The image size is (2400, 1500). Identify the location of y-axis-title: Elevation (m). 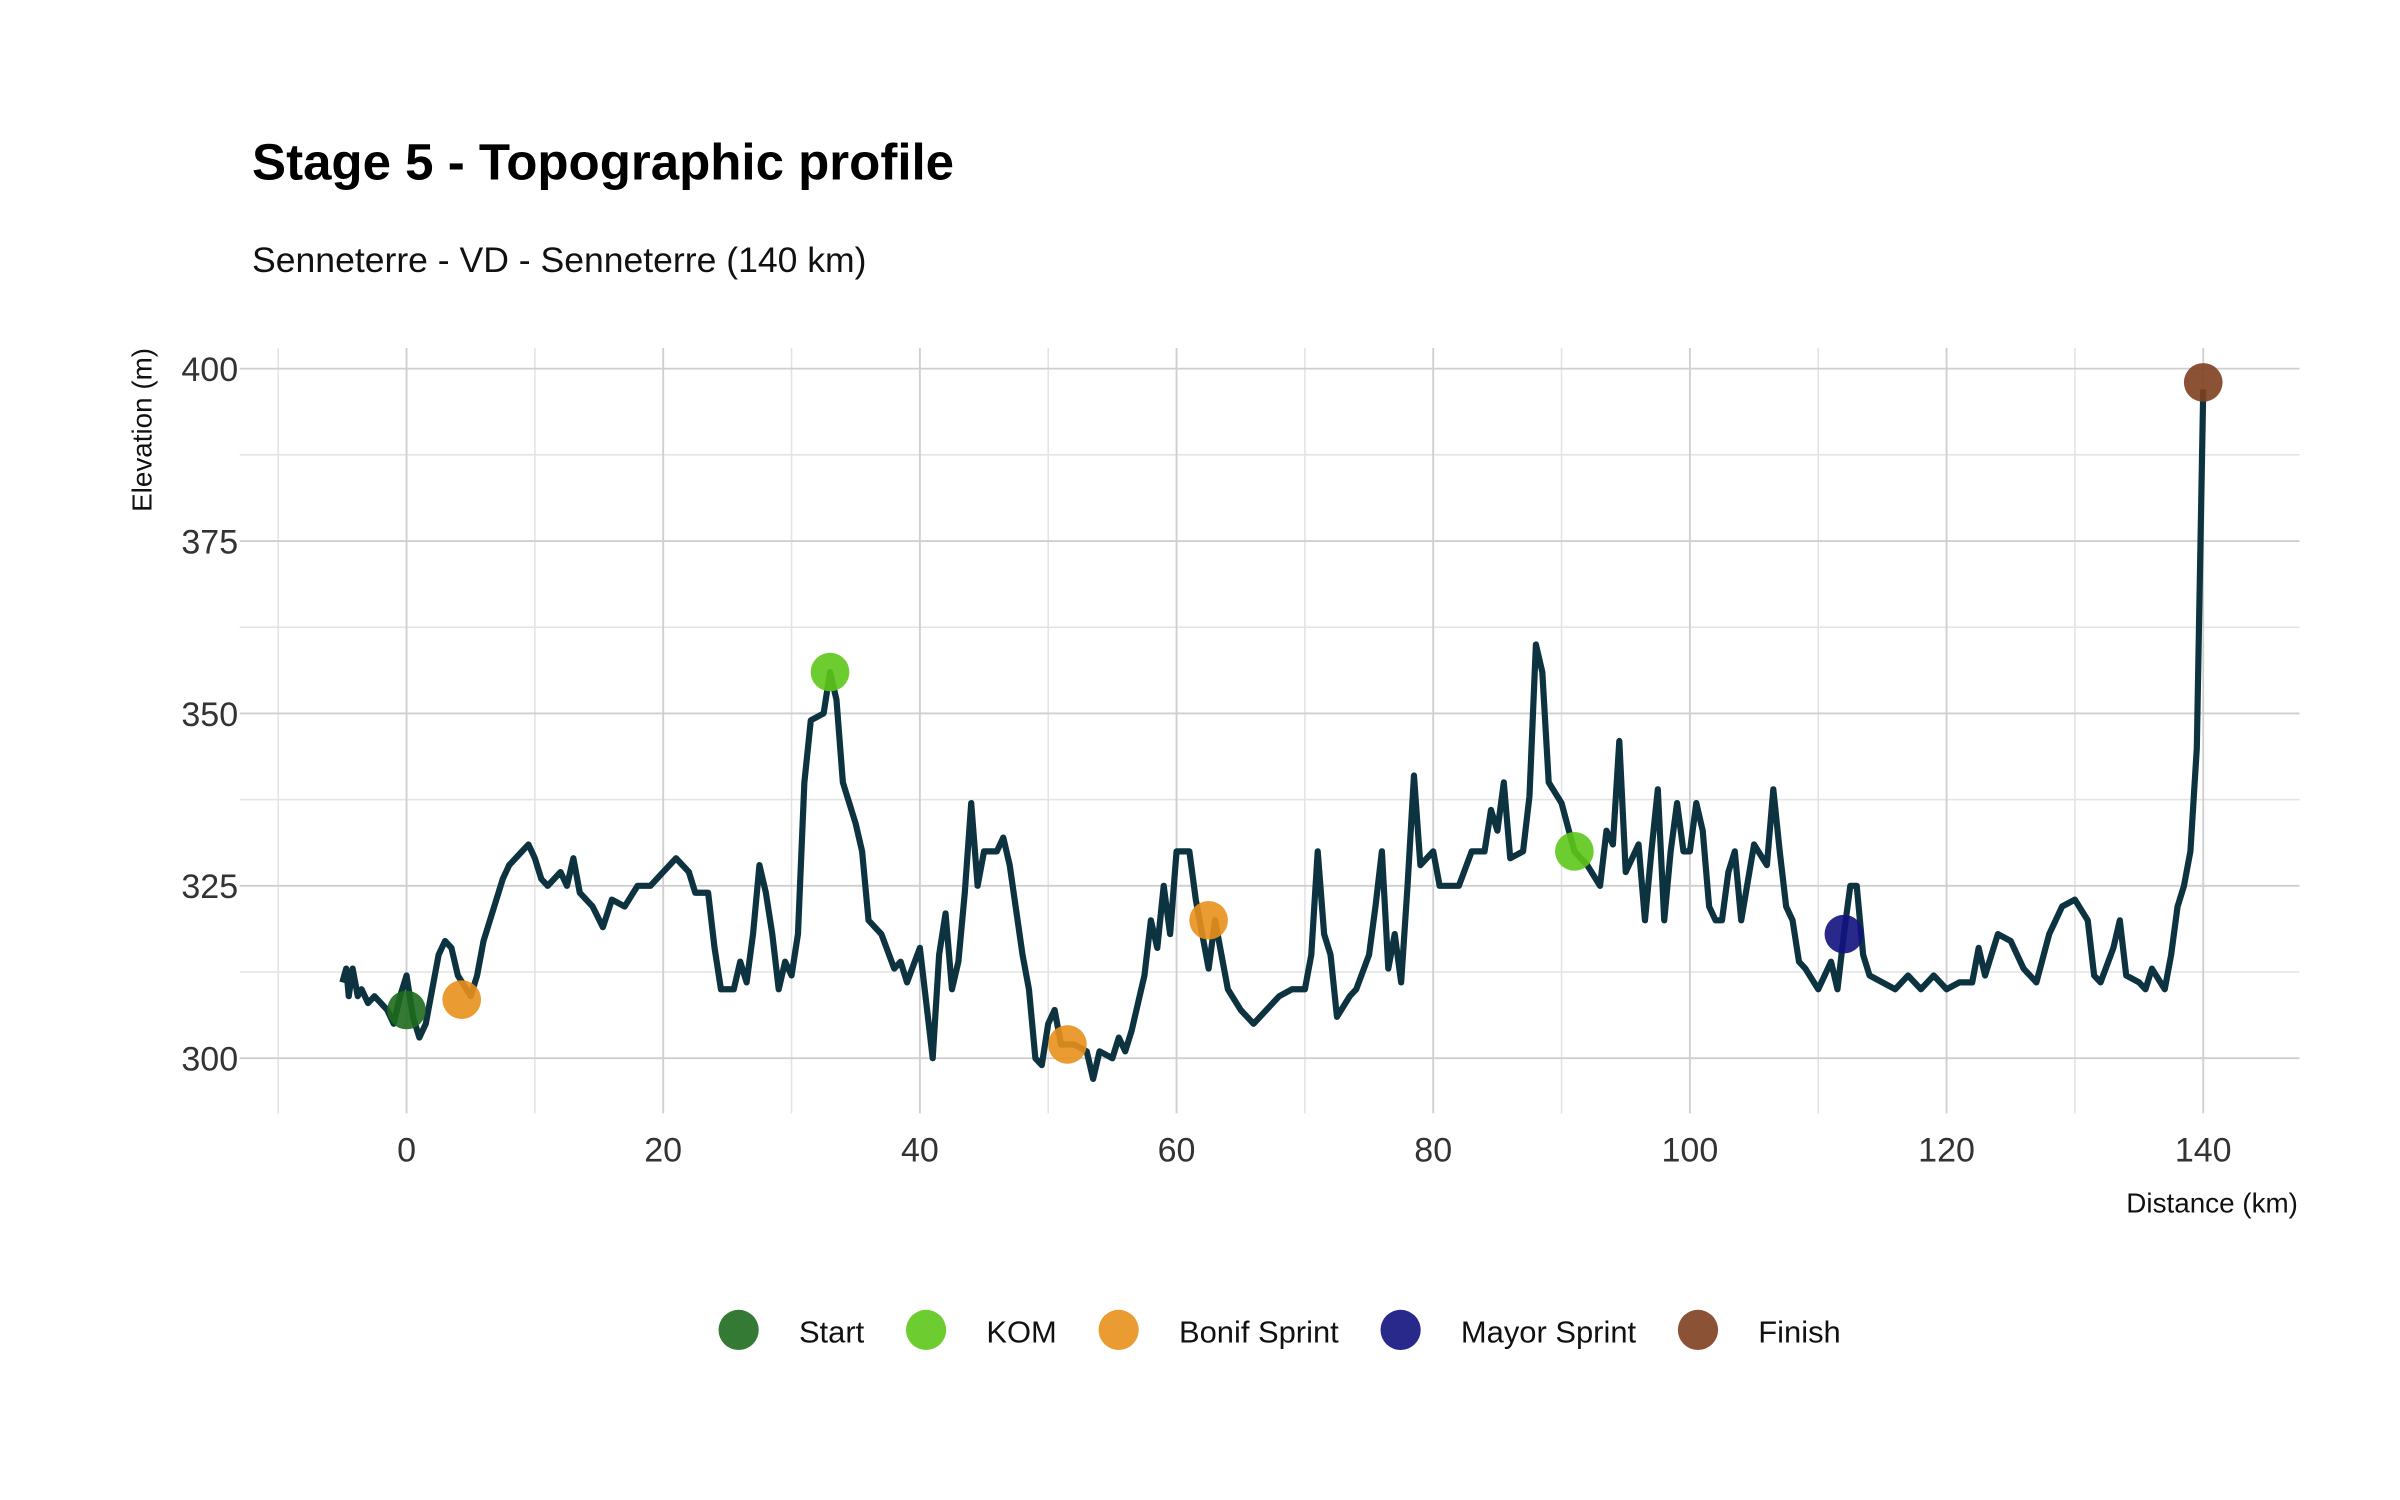
(142, 430).